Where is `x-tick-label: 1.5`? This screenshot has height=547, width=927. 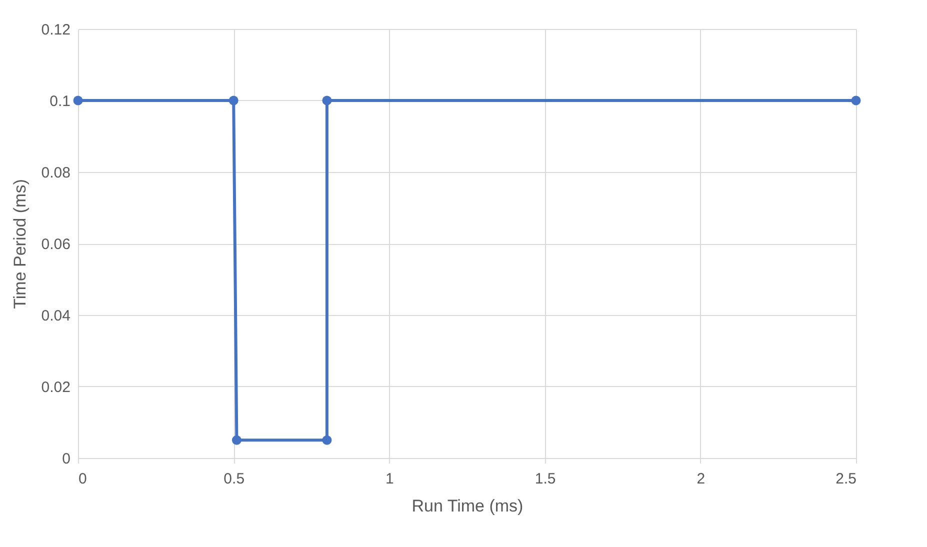 x-tick-label: 1.5 is located at coordinates (545, 479).